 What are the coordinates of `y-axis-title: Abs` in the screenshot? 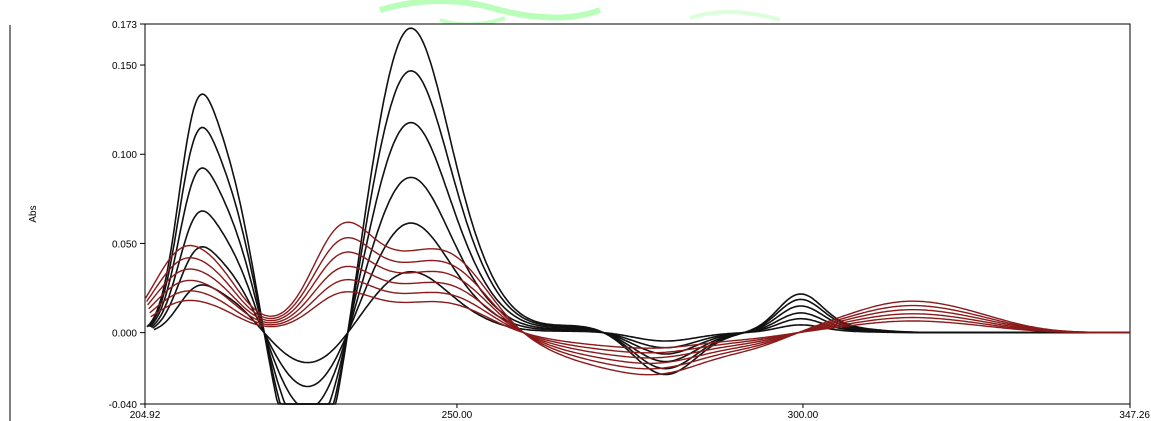 It's located at (33, 213).